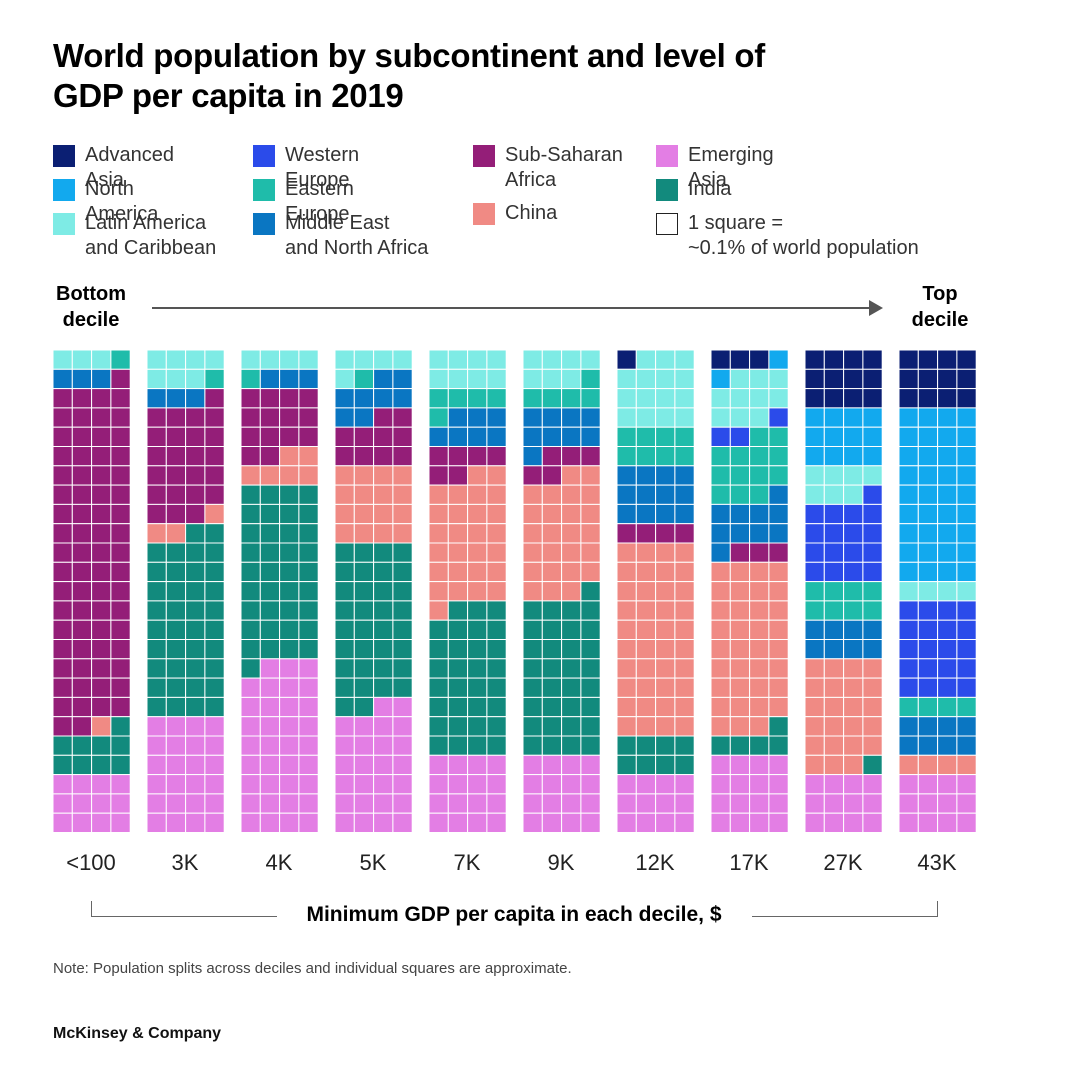 This screenshot has width=1080, height=1080. Describe the element at coordinates (655, 862) in the screenshot. I see `x-tick-label: 12K` at that location.